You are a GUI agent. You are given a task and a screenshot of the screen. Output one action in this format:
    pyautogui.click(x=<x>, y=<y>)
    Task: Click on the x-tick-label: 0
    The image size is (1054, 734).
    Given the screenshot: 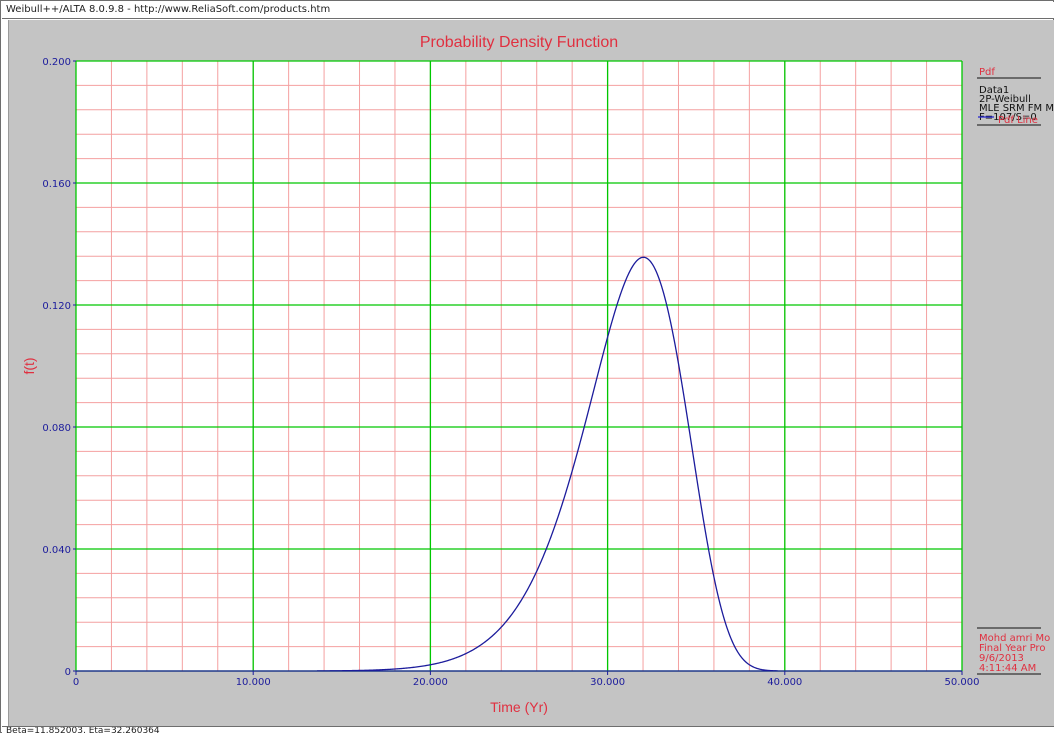 What is the action you would take?
    pyautogui.click(x=76, y=682)
    